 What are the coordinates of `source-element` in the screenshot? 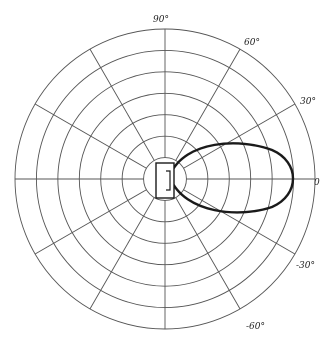 It's located at (165, 180).